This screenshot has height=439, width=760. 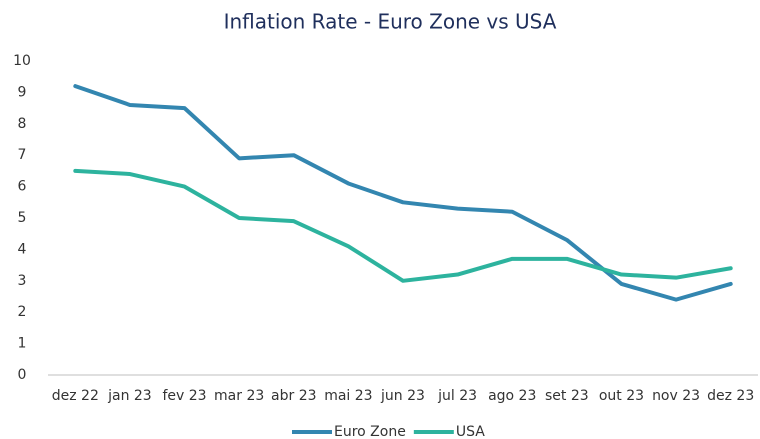 What do you see at coordinates (22, 155) in the screenshot?
I see `y-tick-label: 7` at bounding box center [22, 155].